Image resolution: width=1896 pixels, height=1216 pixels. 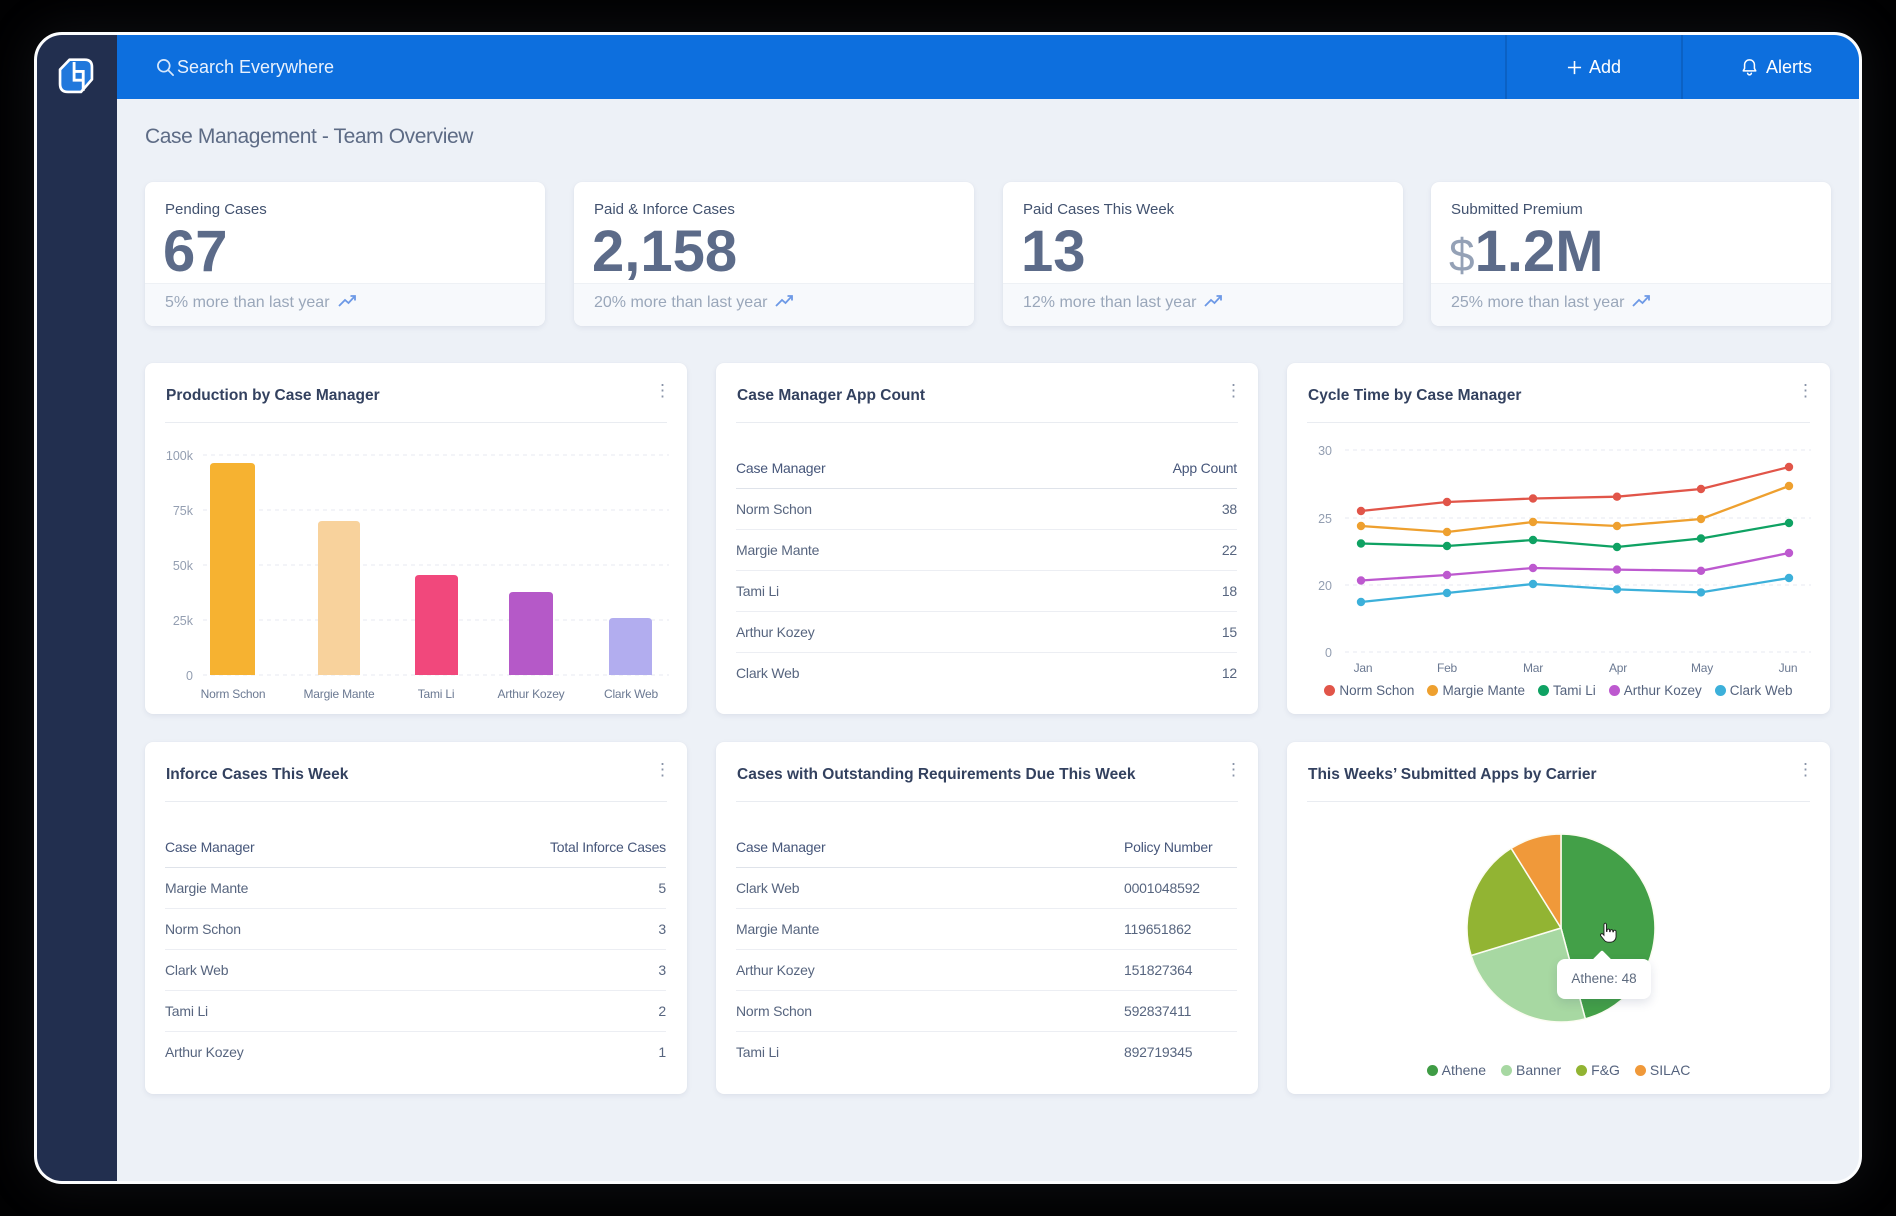 I want to click on svg-text: 20, so click(x=1325, y=586).